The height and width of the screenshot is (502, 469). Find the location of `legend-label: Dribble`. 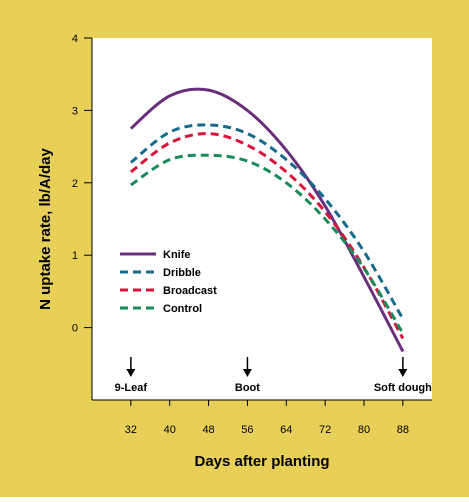

legend-label: Dribble is located at coordinates (182, 273).